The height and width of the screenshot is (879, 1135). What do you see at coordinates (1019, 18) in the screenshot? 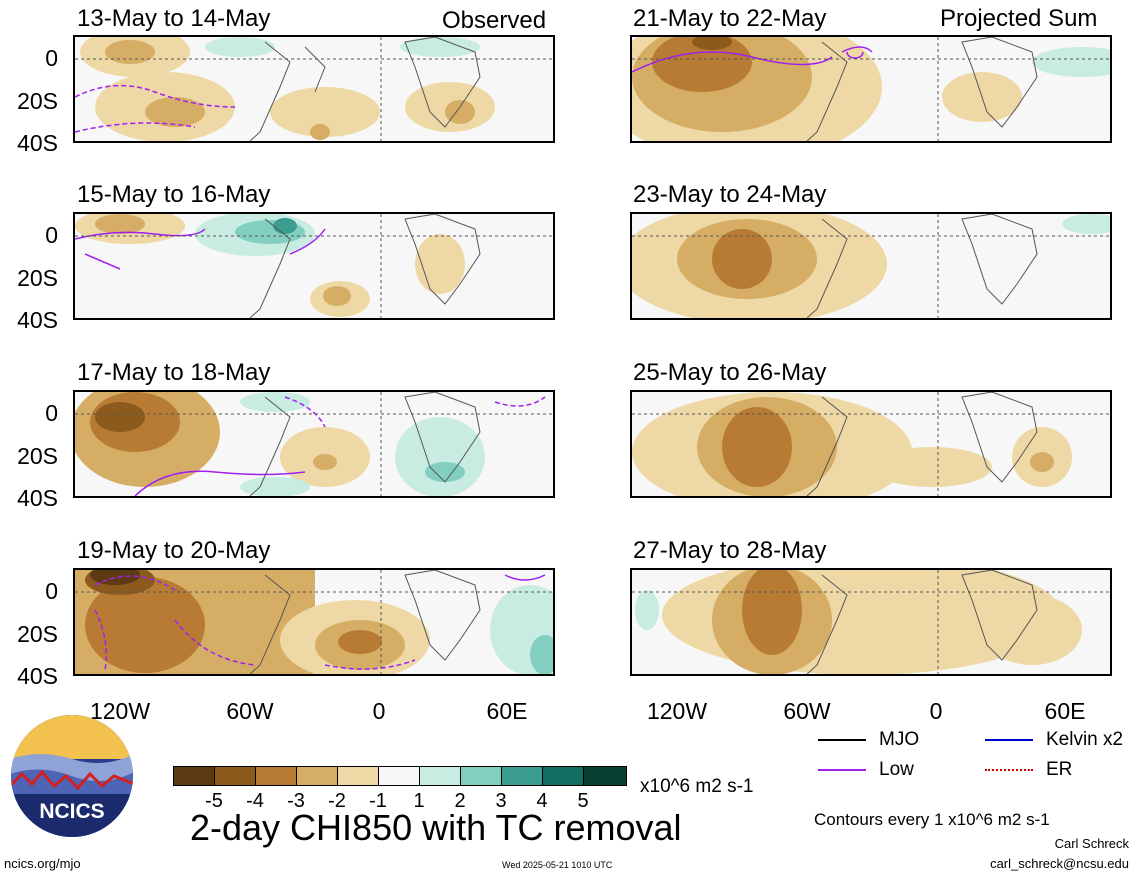
I see `projected-header: Projected Sum` at bounding box center [1019, 18].